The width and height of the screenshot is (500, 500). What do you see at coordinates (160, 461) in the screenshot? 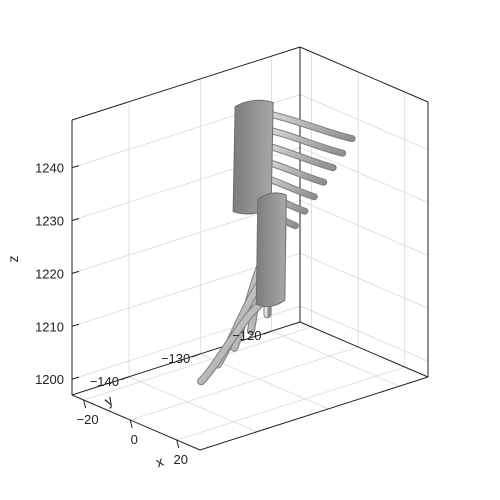
I see `x-axis-label: x` at bounding box center [160, 461].